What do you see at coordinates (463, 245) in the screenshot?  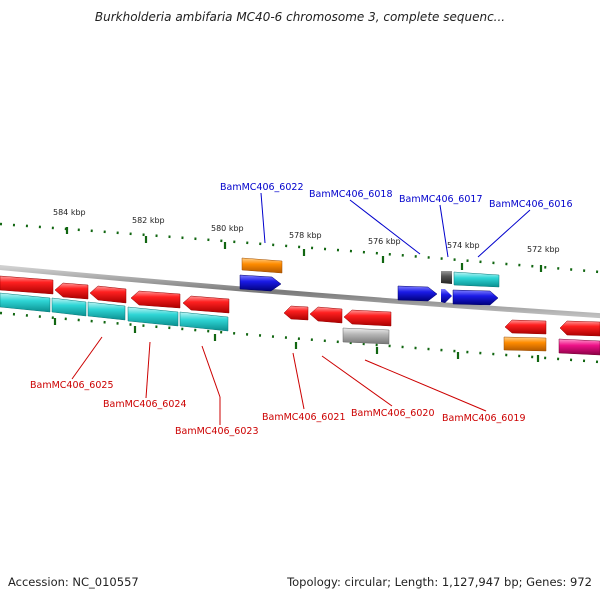 I see `tick-label: 574 kbp` at bounding box center [463, 245].